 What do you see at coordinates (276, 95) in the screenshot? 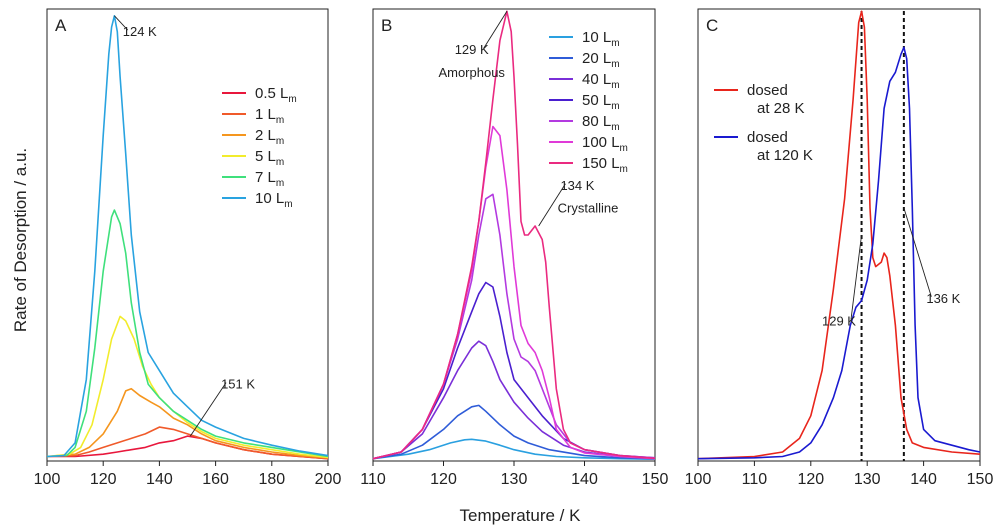
I see `legend-label: 0.5 Lm` at bounding box center [276, 95].